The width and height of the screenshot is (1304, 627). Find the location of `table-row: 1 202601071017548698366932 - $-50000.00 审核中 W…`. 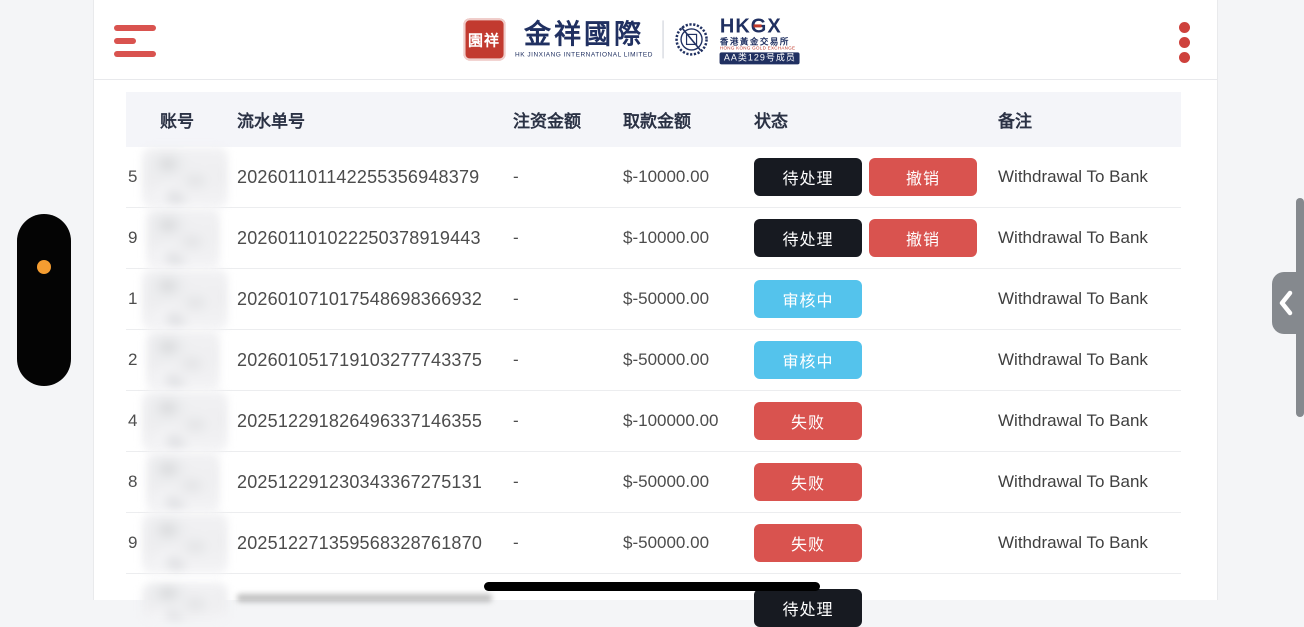

table-row: 1 202601071017548698366932 - $-50000.00 审核中 W… is located at coordinates (653, 299).